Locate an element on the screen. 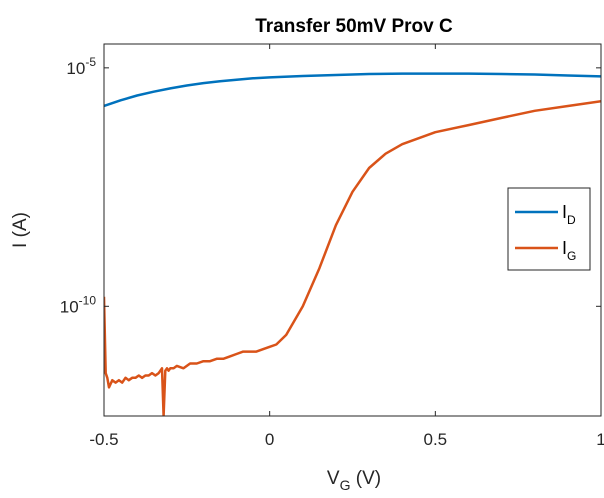  x-tick-label: 0.5 is located at coordinates (436, 439).